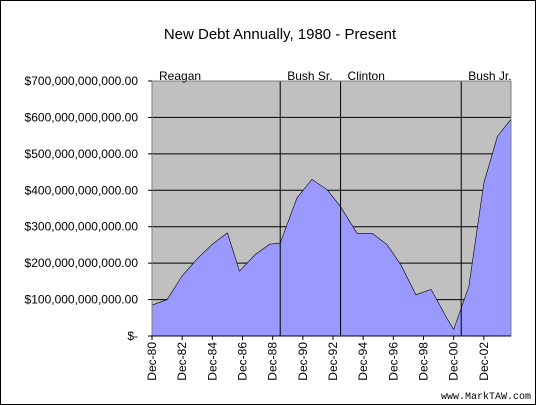 This screenshot has height=405, width=536. Describe the element at coordinates (424, 361) in the screenshot. I see `x-tick-label: Dec-98` at that location.